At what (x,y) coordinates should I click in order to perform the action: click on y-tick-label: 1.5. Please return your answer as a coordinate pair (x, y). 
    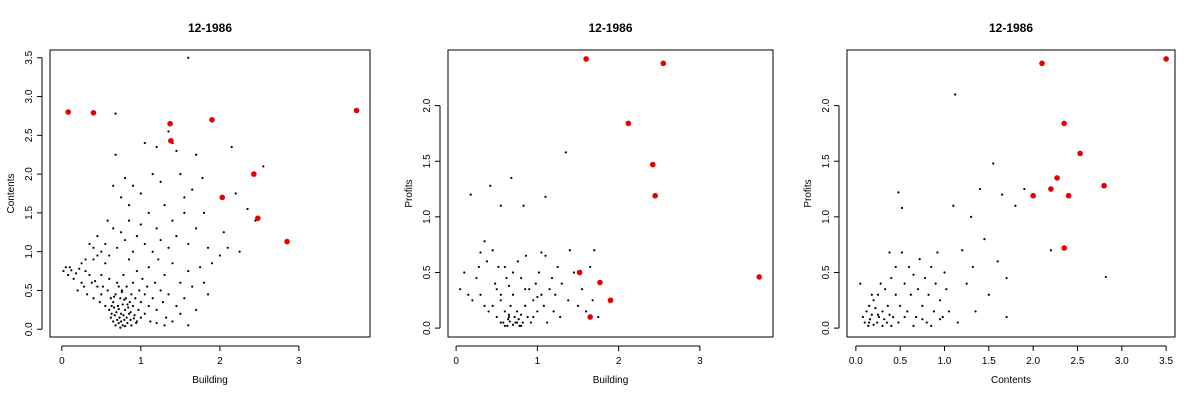
    Looking at the image, I should click on (29, 213).